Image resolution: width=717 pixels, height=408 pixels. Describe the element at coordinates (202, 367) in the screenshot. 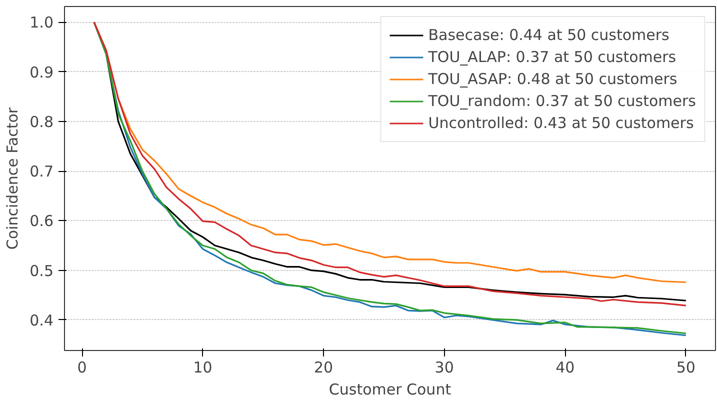

I see `x-tick-label: 10` at that location.